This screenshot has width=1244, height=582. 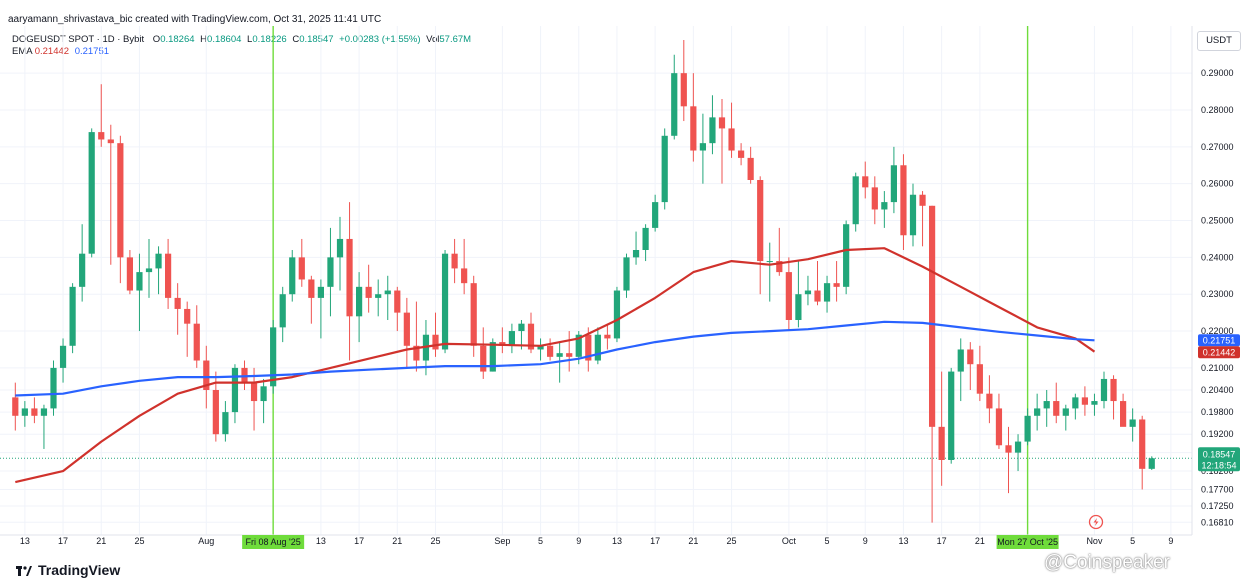 I want to click on ema-label: EMA, so click(x=22, y=51).